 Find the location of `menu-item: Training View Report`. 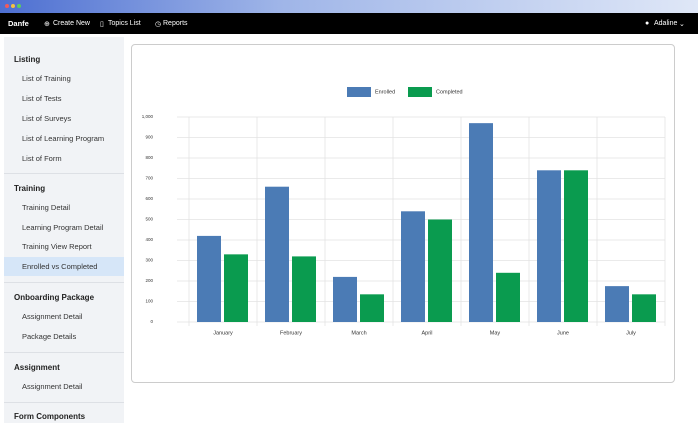

menu-item: Training View Report is located at coordinates (57, 246).